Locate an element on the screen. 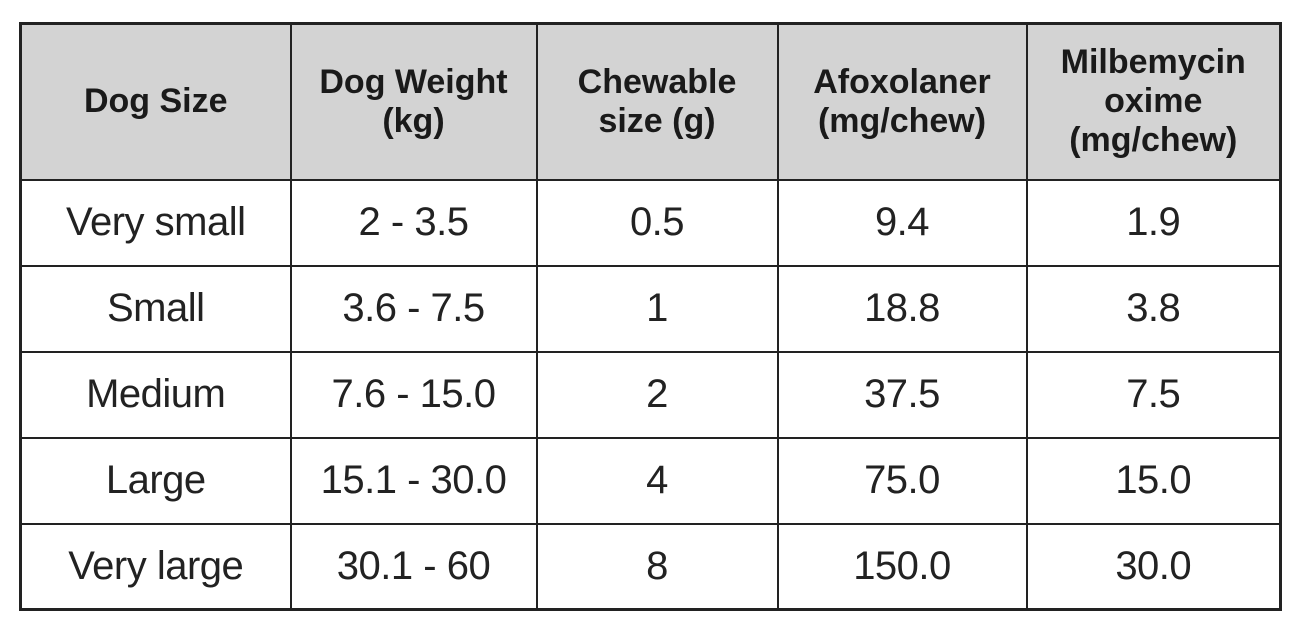 This screenshot has width=1300, height=632. cell-milbemycin-oxime: 7.5 is located at coordinates (1153, 394).